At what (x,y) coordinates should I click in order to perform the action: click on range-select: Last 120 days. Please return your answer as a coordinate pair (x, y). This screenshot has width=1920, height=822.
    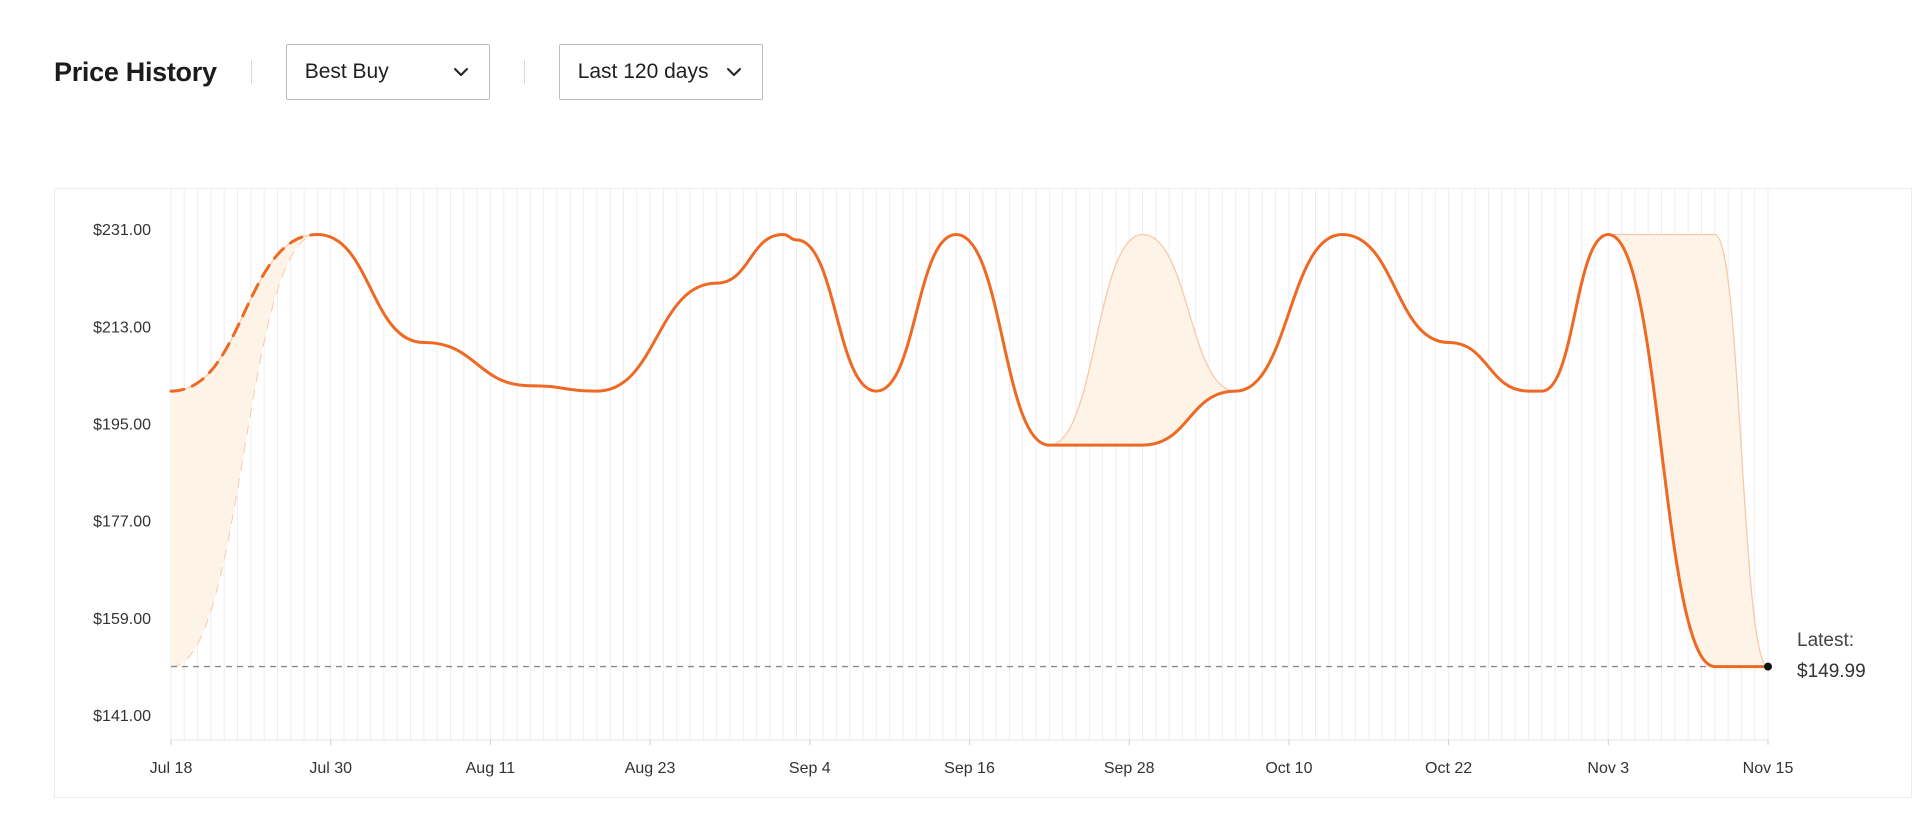
    Looking at the image, I should click on (660, 72).